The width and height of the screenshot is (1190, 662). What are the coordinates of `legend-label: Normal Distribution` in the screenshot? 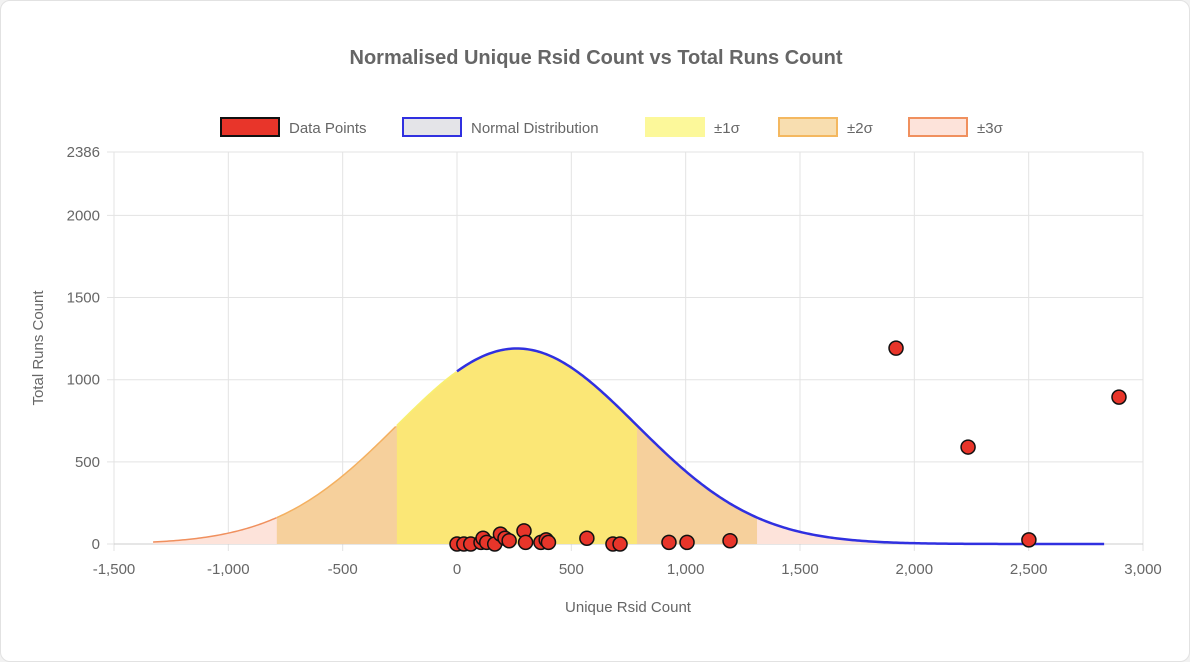 It's located at (535, 128).